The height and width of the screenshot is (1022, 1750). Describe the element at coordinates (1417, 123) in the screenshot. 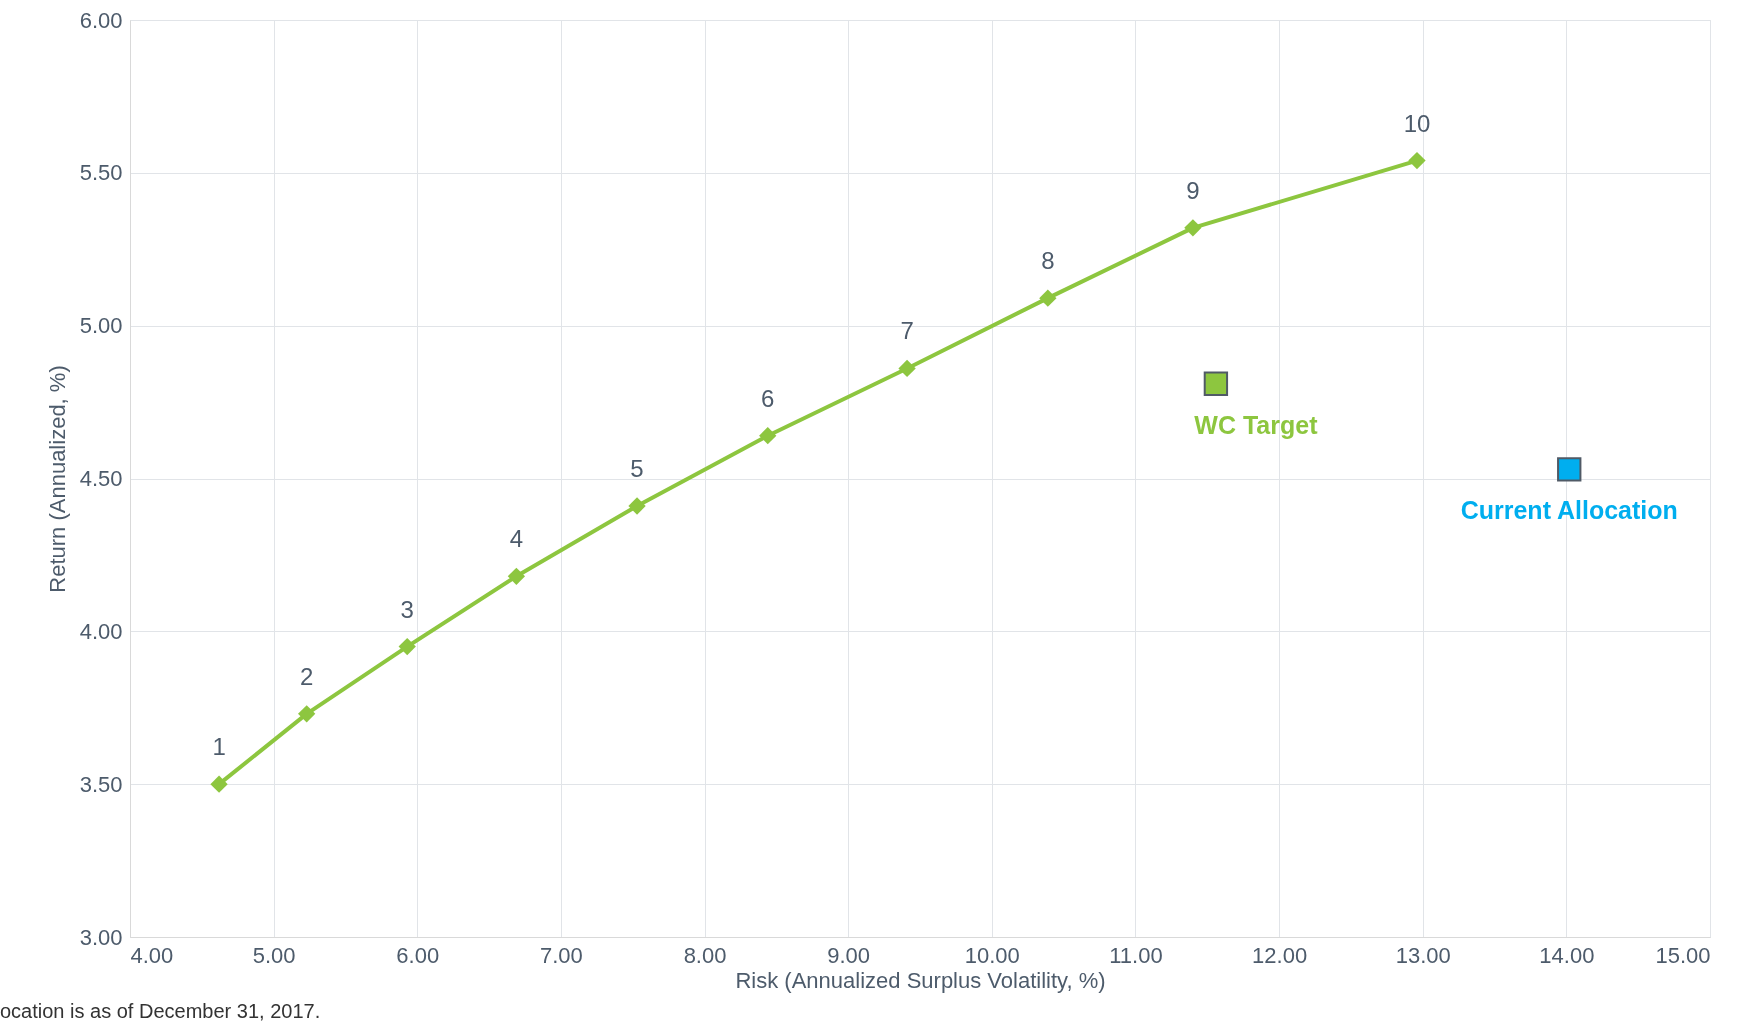

I see `annotation: 10` at that location.